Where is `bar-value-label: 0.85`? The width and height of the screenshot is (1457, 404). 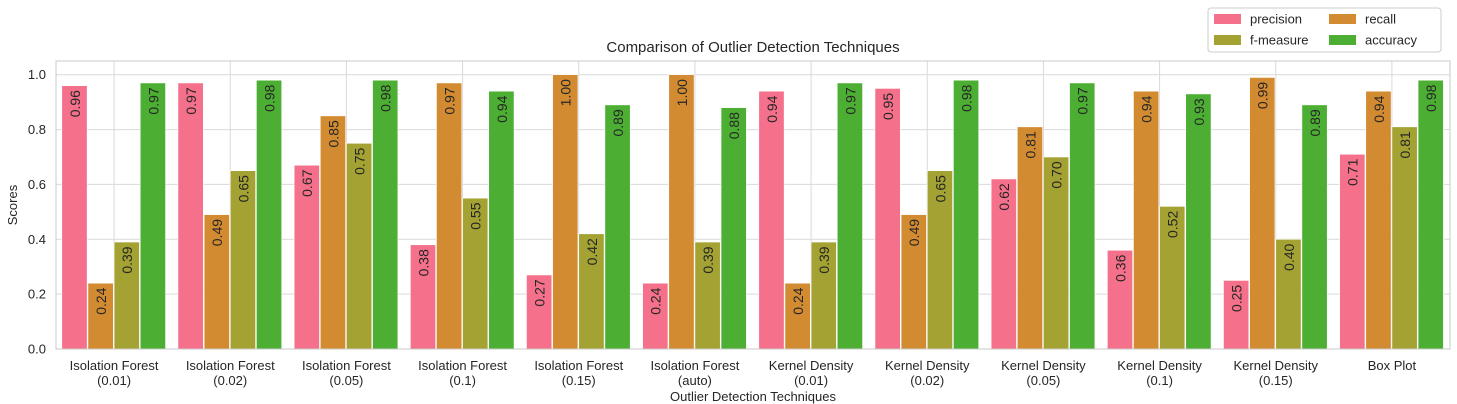 bar-value-label: 0.85 is located at coordinates (333, 133).